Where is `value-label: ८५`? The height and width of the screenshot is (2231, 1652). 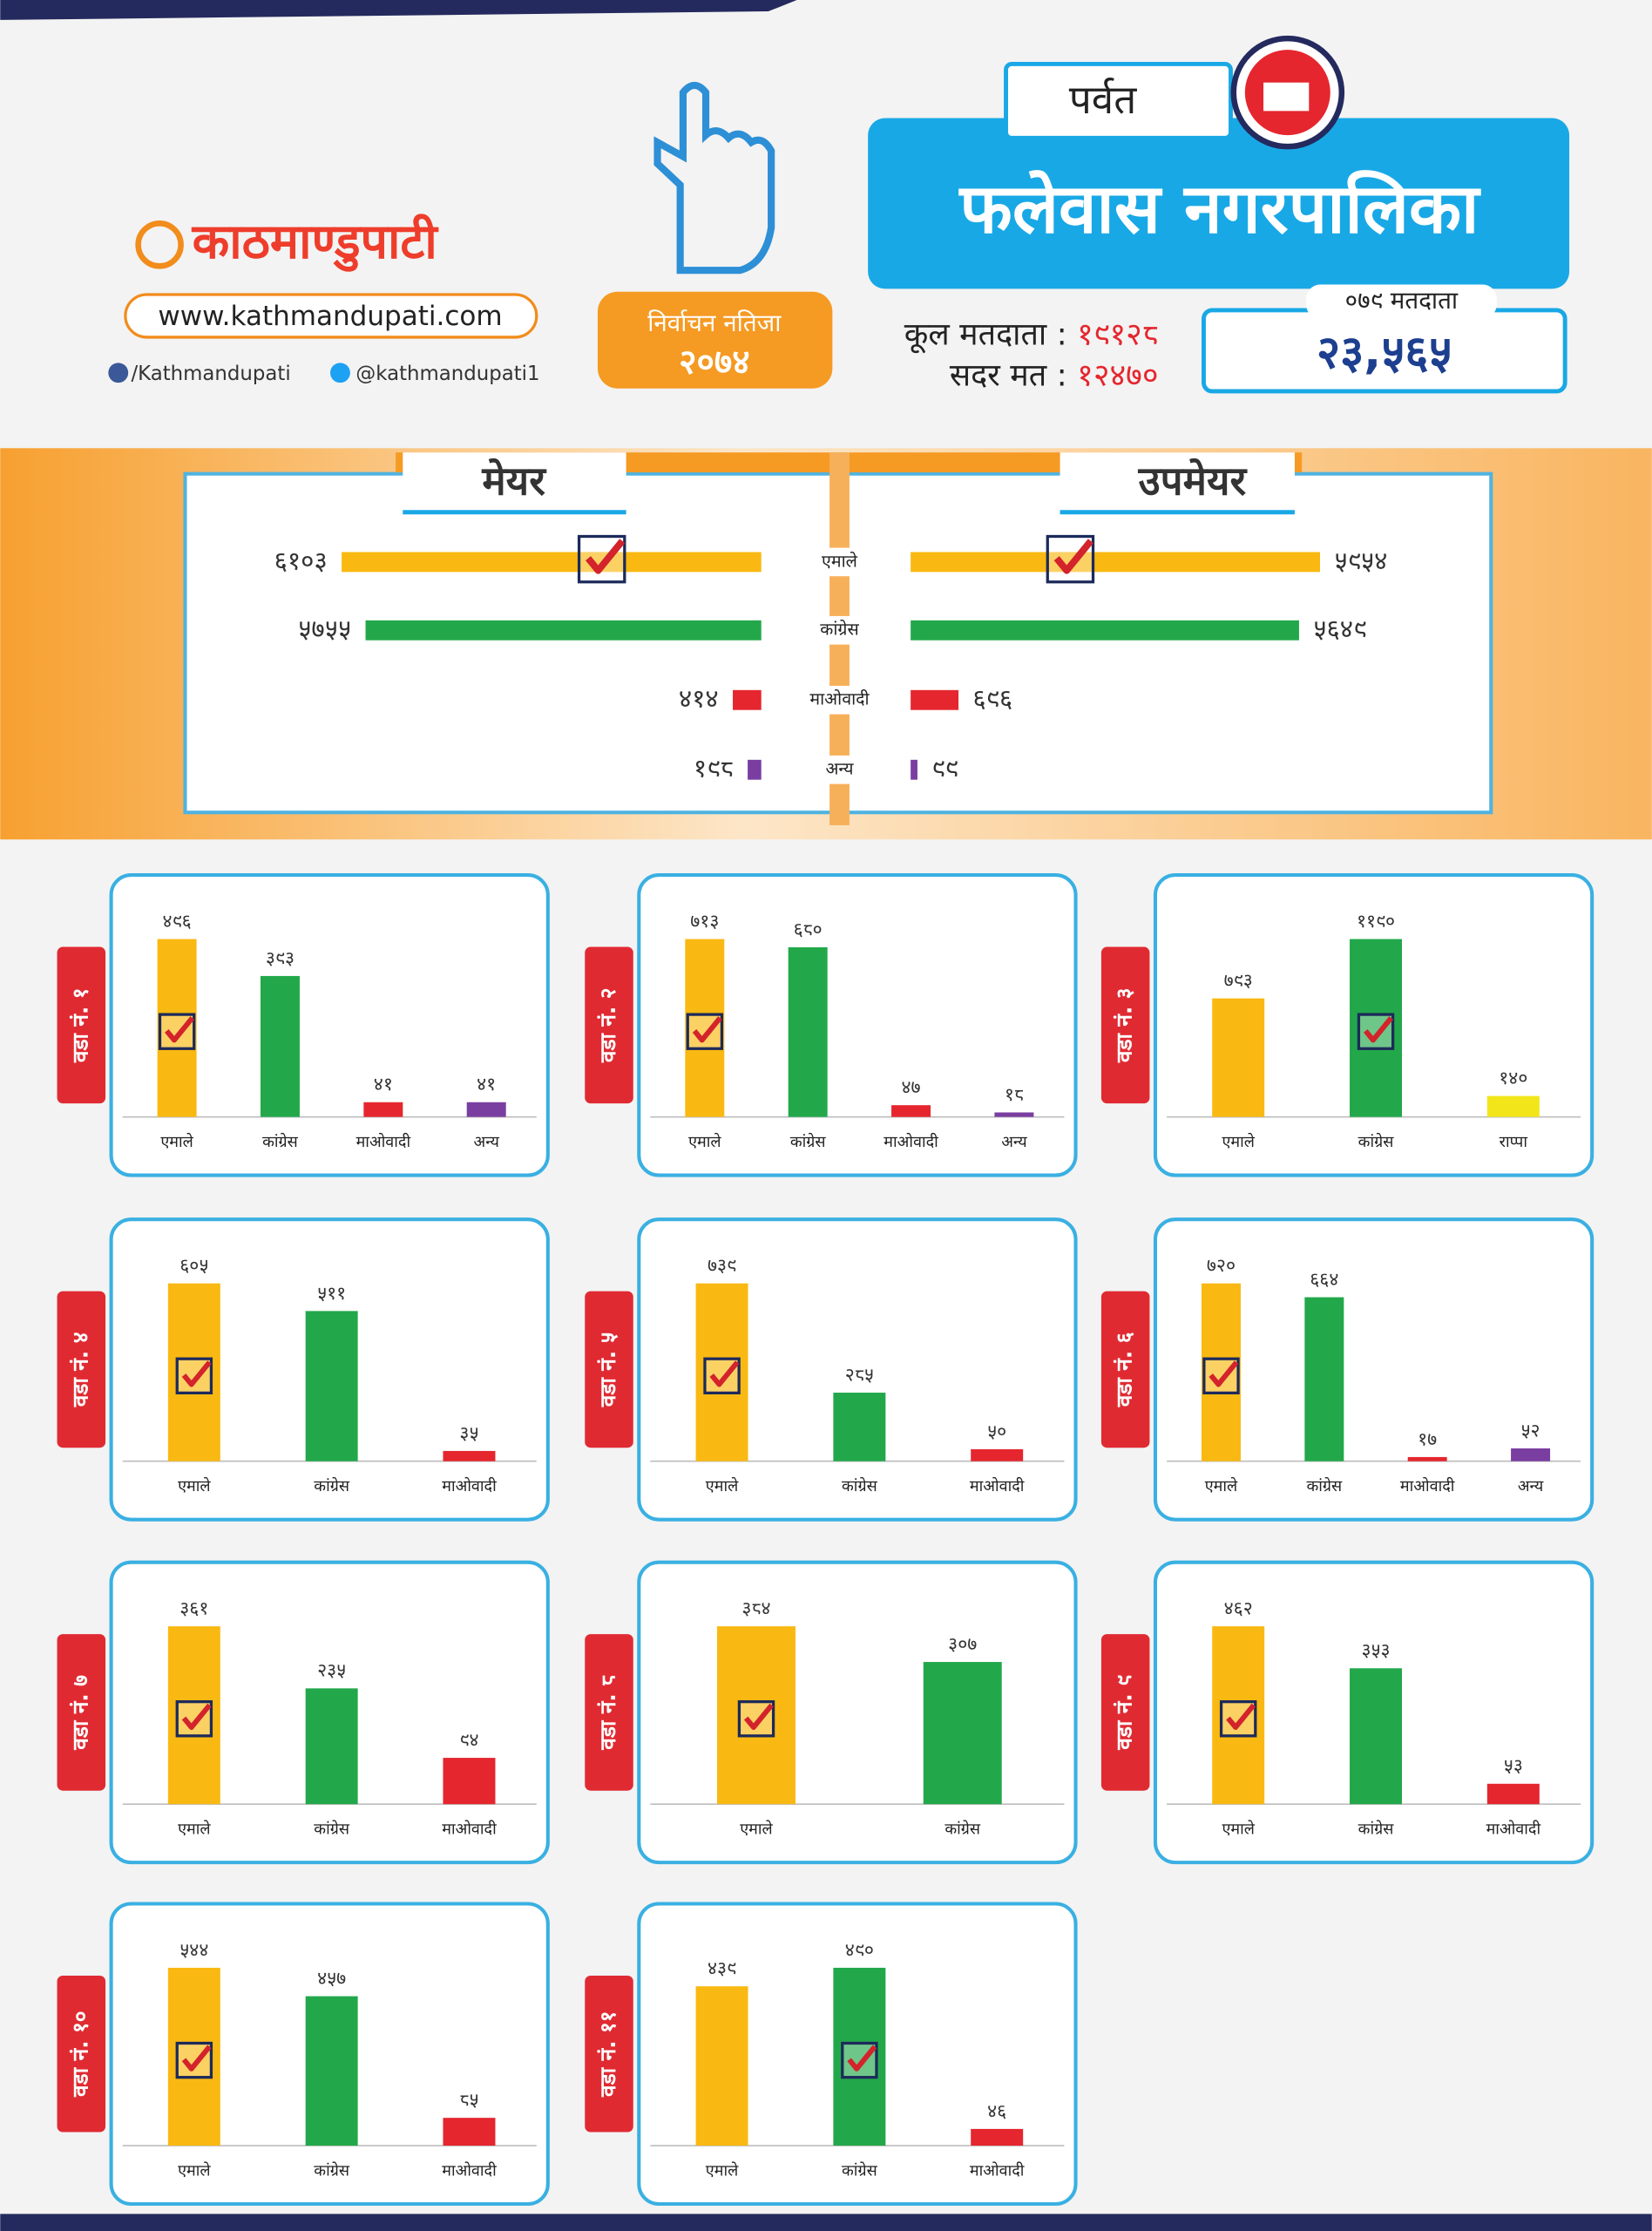 value-label: ८५ is located at coordinates (468, 2101).